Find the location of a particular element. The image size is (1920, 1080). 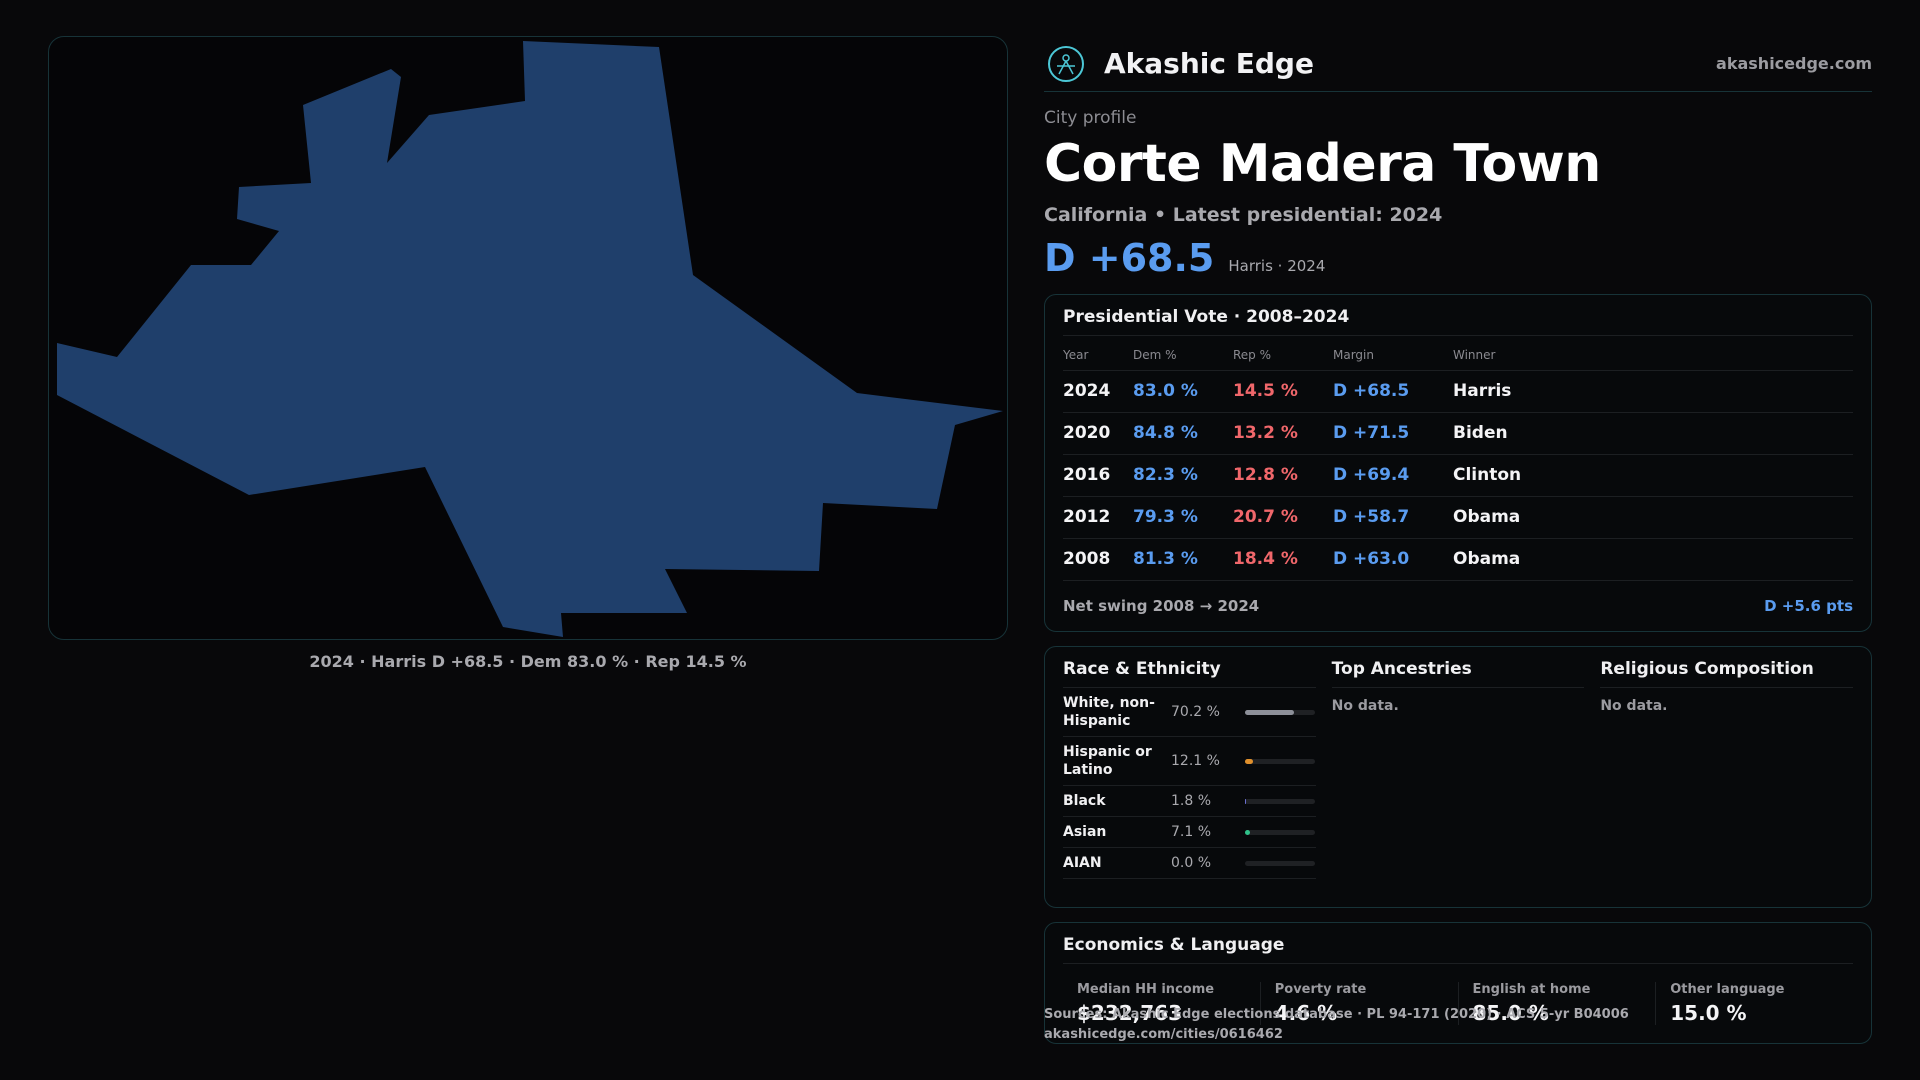

cell-winner: Harris is located at coordinates (1653, 391).